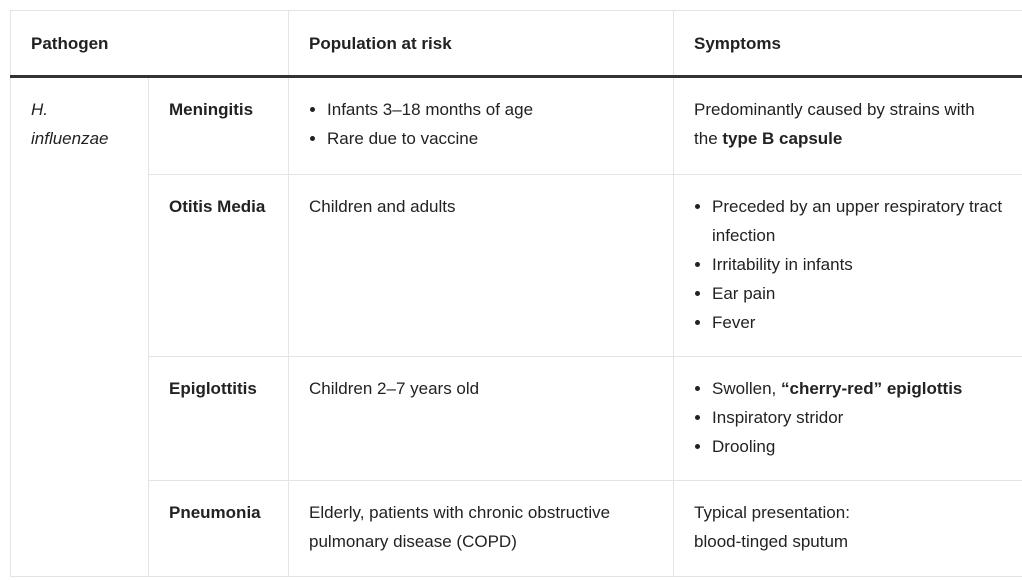  Describe the element at coordinates (734, 322) in the screenshot. I see `text: Fever` at that location.